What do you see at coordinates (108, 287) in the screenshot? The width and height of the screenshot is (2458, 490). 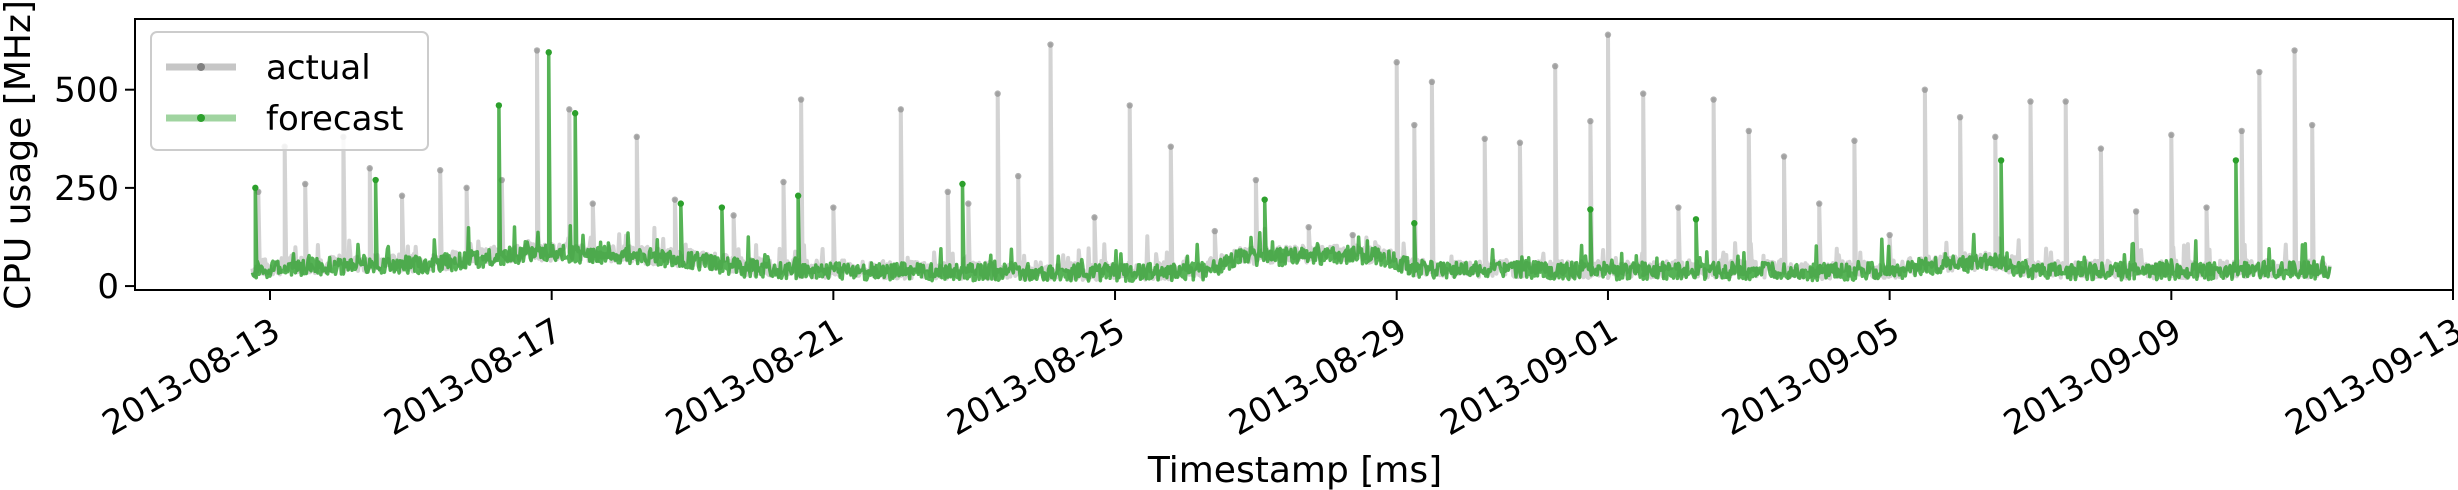 I see `y-tick-label: 0` at bounding box center [108, 287].